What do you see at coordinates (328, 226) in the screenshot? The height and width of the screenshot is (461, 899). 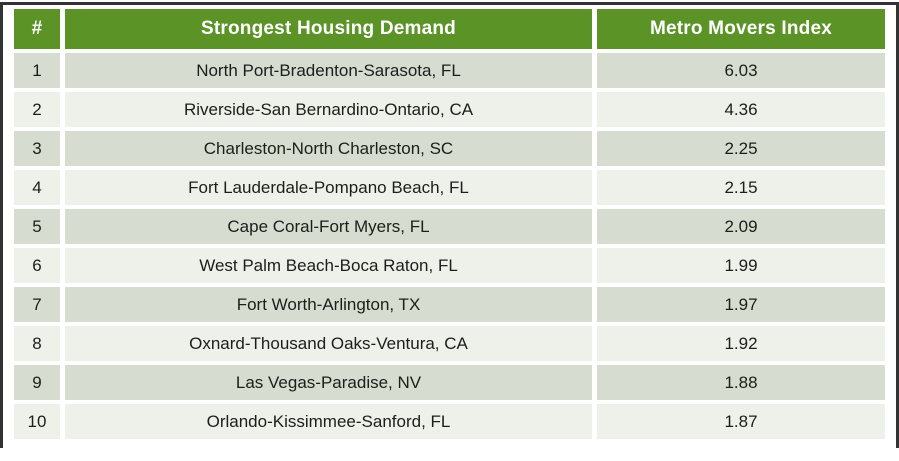 I see `metro-cell: Cape Coral-Fort Myers, FL` at bounding box center [328, 226].